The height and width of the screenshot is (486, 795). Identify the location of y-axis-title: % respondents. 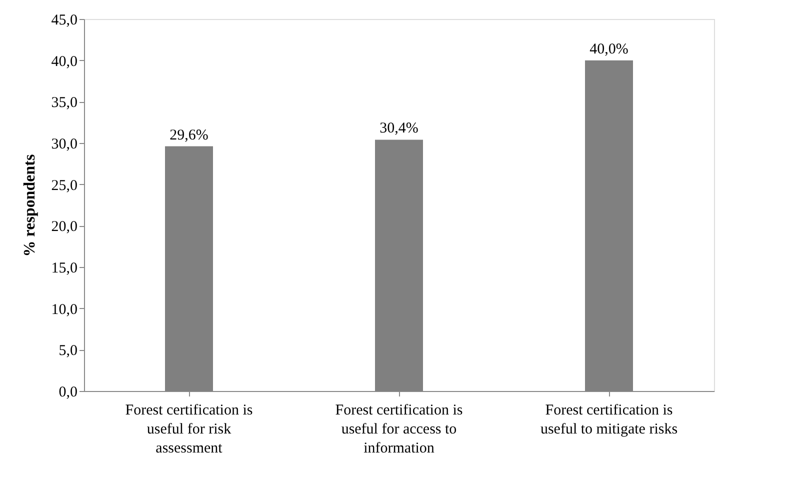
(29, 205).